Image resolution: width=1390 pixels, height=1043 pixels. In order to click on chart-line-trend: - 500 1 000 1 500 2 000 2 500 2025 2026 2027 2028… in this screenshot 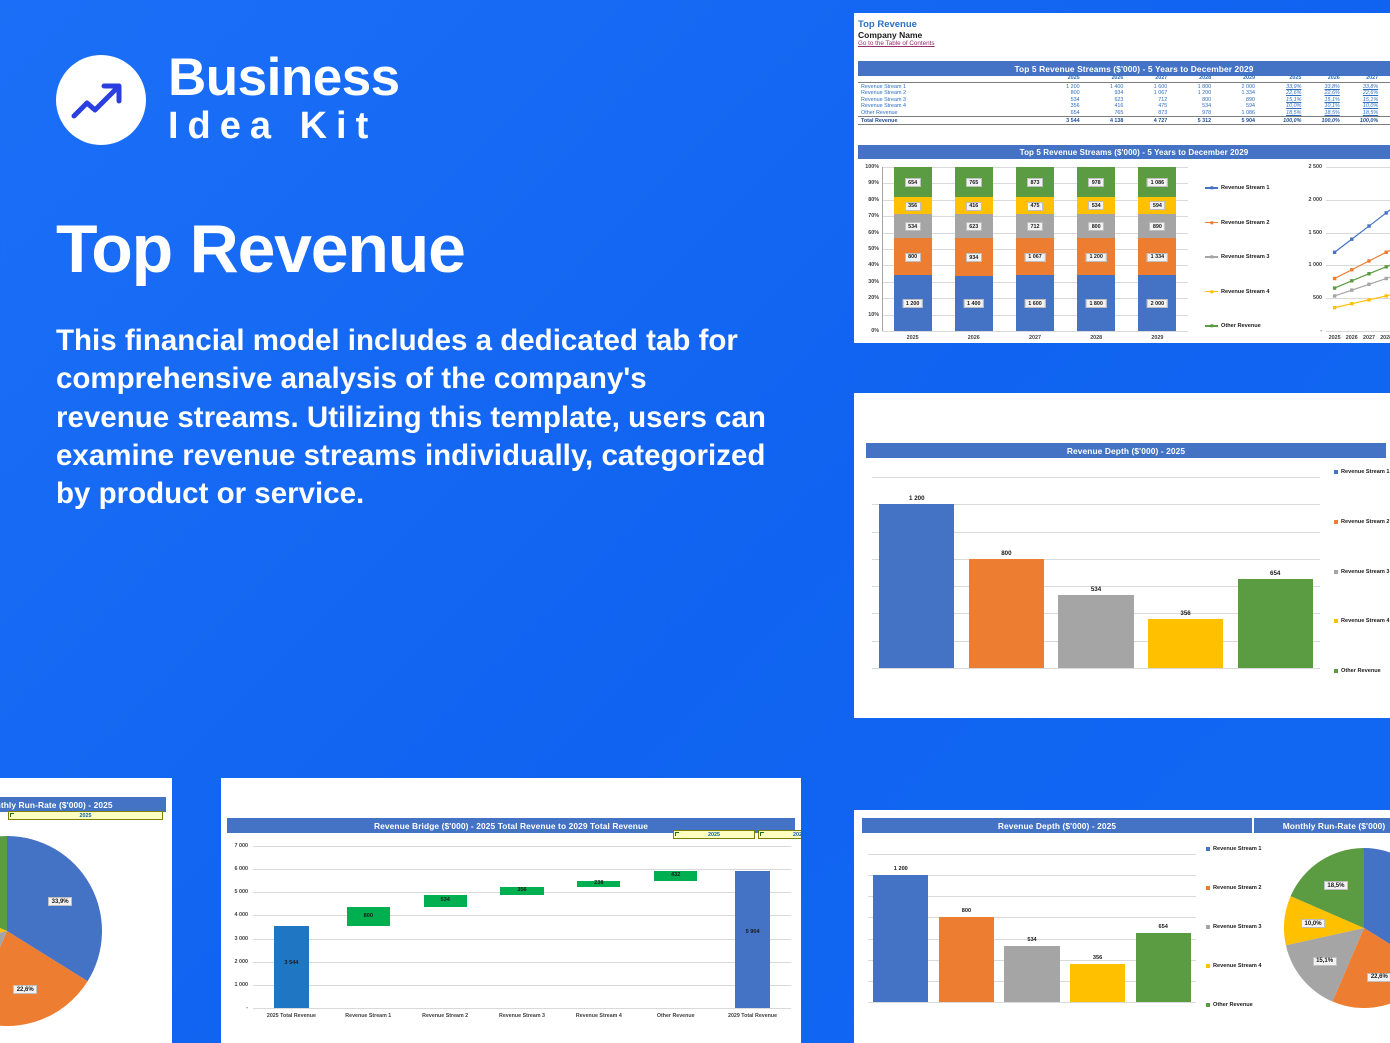, I will do `click(1346, 253)`.